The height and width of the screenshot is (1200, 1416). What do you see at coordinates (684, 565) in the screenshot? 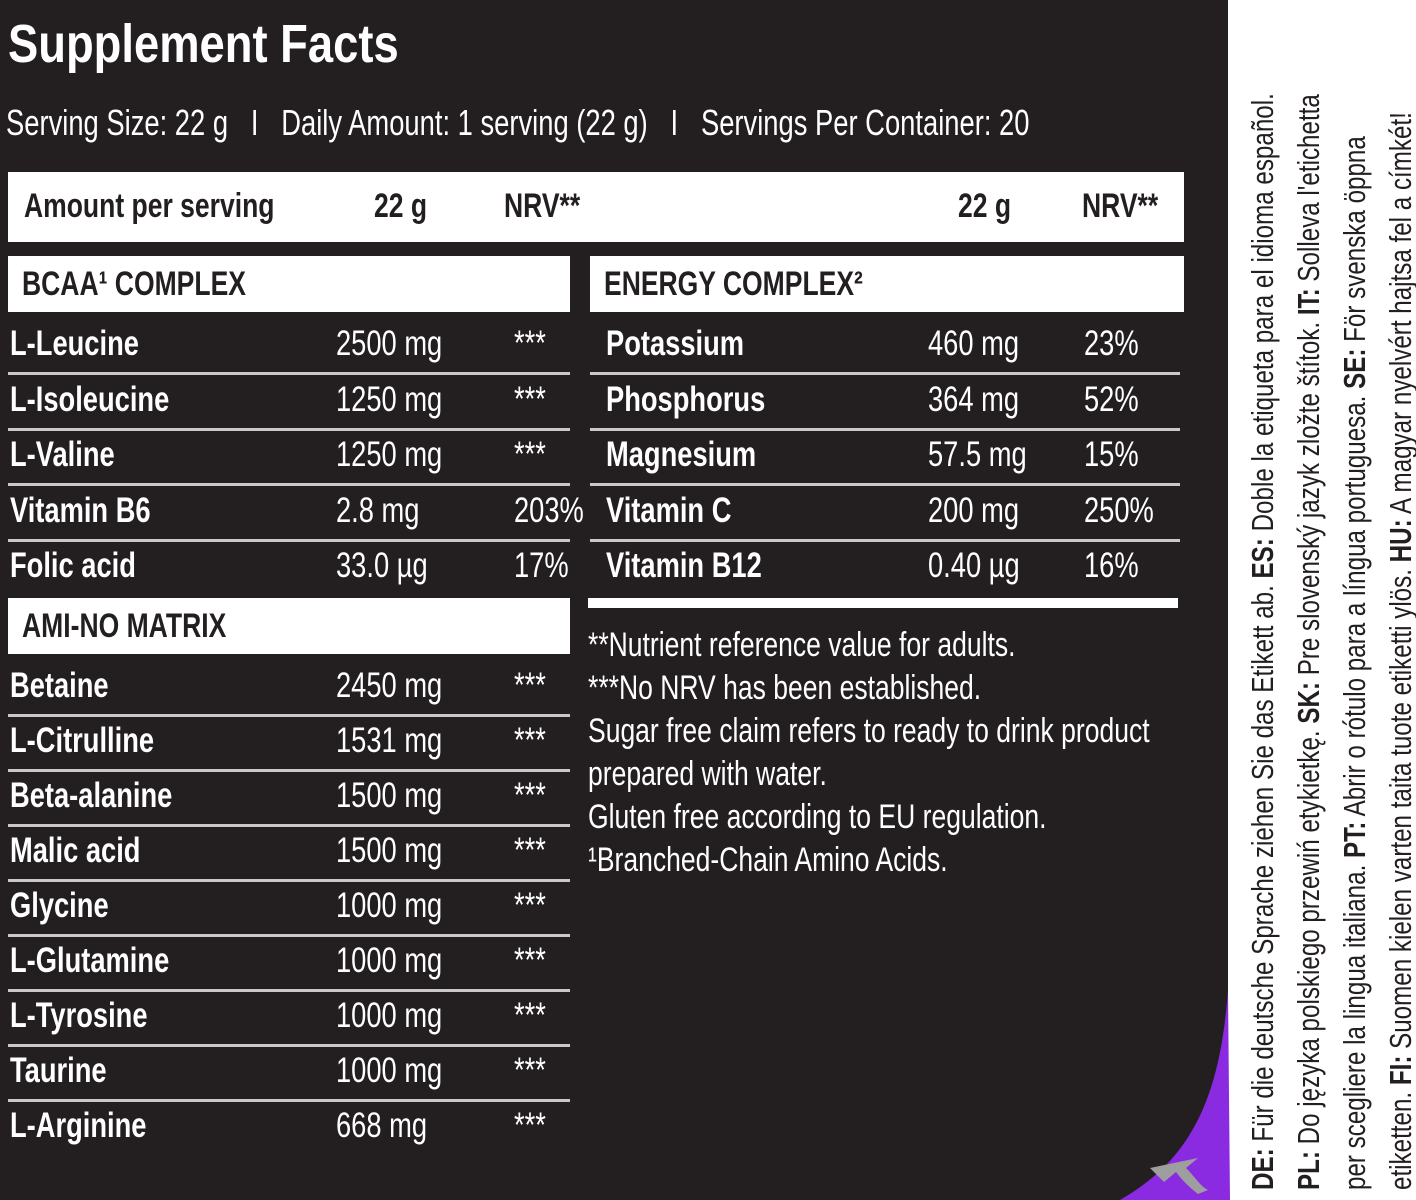
I see `nutrient-name-text: Vitamin B12` at bounding box center [684, 565].